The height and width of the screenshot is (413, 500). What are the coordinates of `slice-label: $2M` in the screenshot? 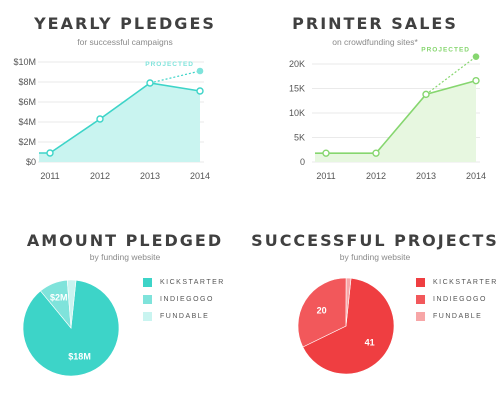 It's located at (59, 298).